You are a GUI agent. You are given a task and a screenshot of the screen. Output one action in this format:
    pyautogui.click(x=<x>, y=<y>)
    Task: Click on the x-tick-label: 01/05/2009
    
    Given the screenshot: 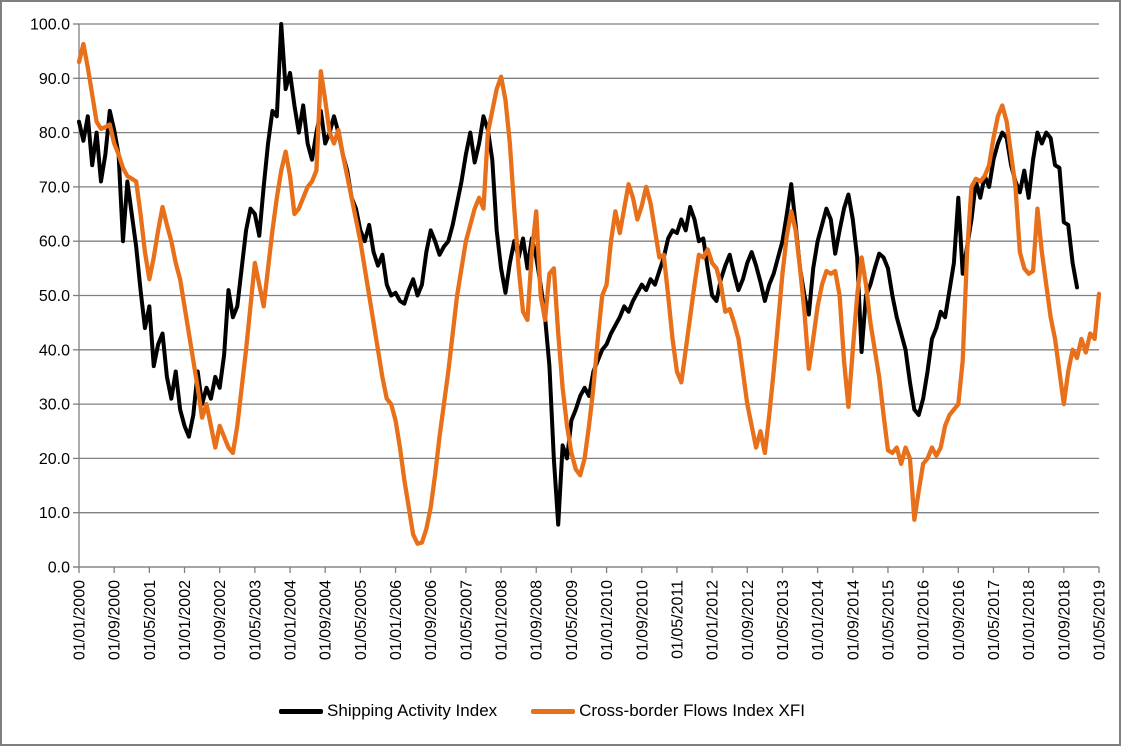 What is the action you would take?
    pyautogui.click(x=572, y=620)
    